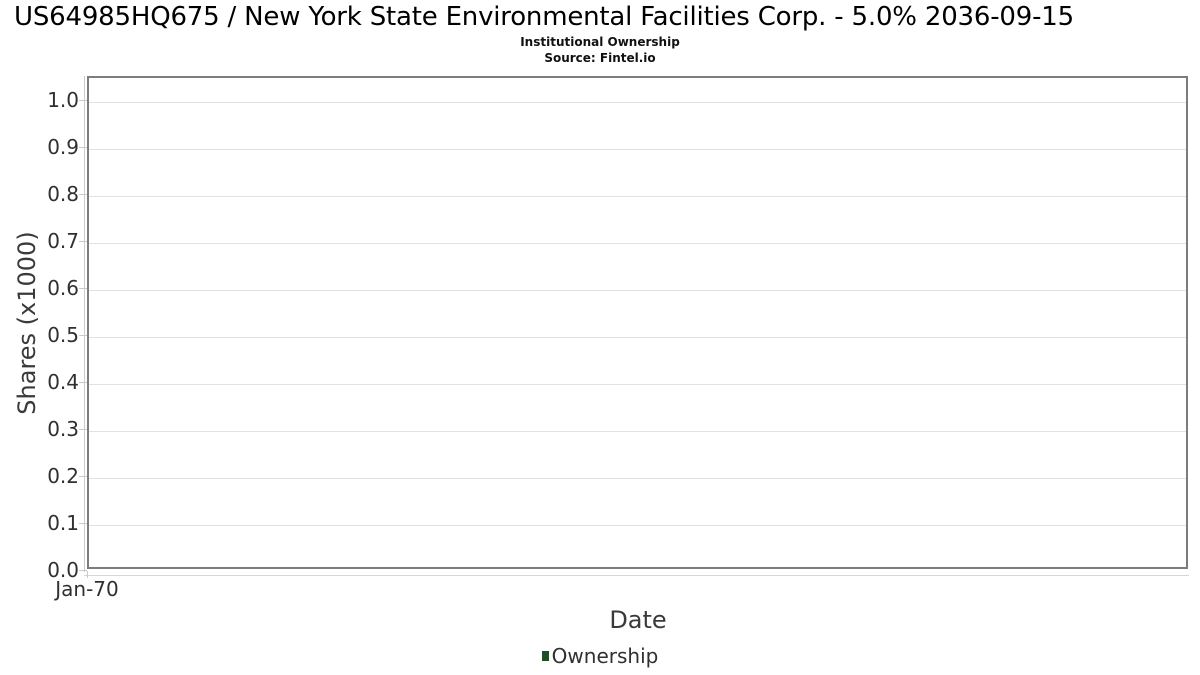 This screenshot has height=675, width=1200. What do you see at coordinates (605, 656) in the screenshot?
I see `legend-item-label: Ownership` at bounding box center [605, 656].